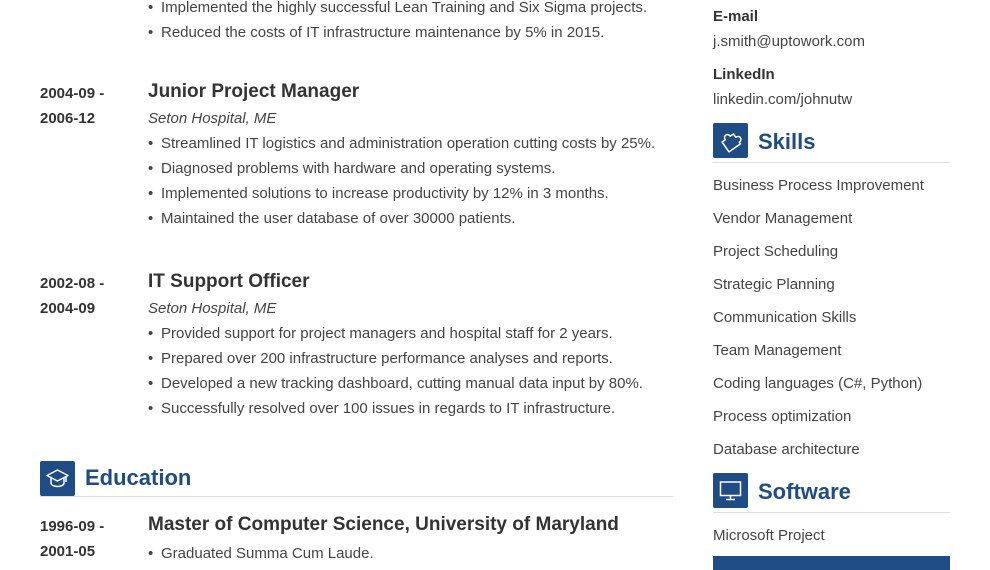 This screenshot has width=990, height=570. I want to click on skills-section-heading: Skills, so click(831, 143).